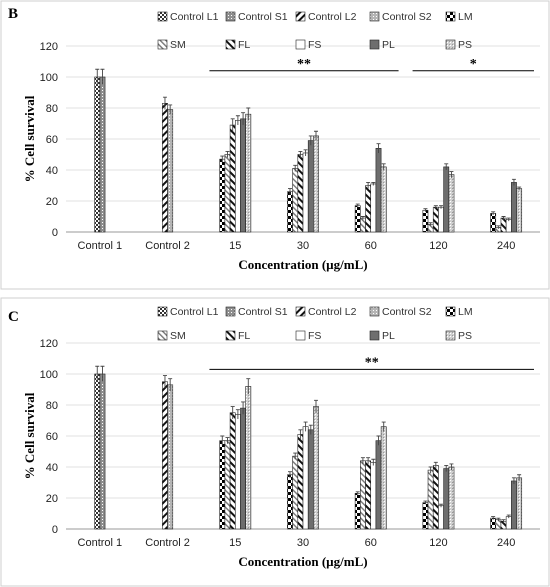 Image resolution: width=550 pixels, height=587 pixels. What do you see at coordinates (438, 246) in the screenshot?
I see `panel-b-x-tick-label: 120` at bounding box center [438, 246].